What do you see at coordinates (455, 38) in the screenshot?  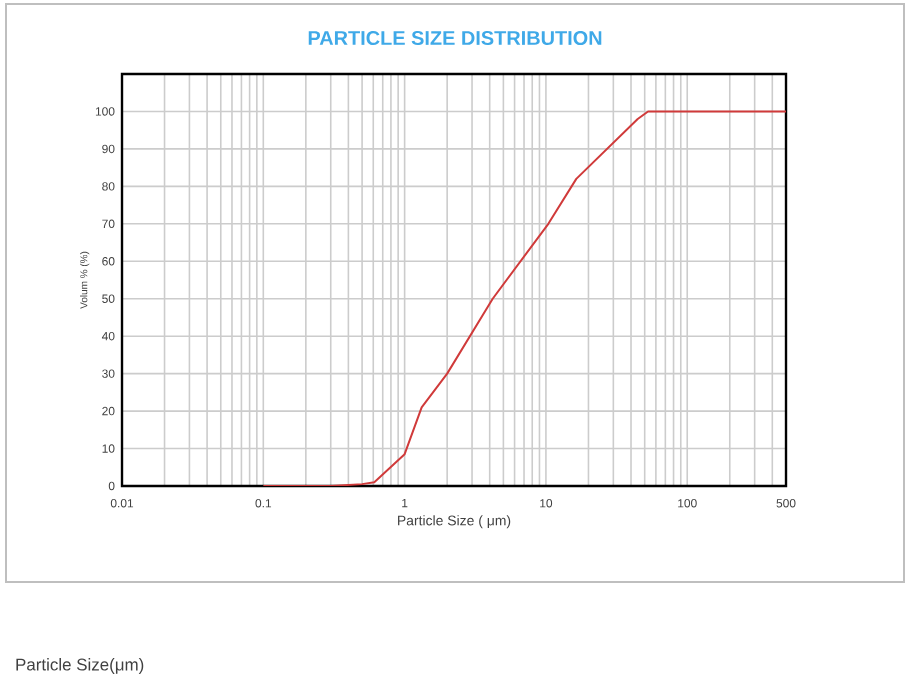 I see `chart-title: PARTICLE SIZE DISTRIBUTION` at bounding box center [455, 38].